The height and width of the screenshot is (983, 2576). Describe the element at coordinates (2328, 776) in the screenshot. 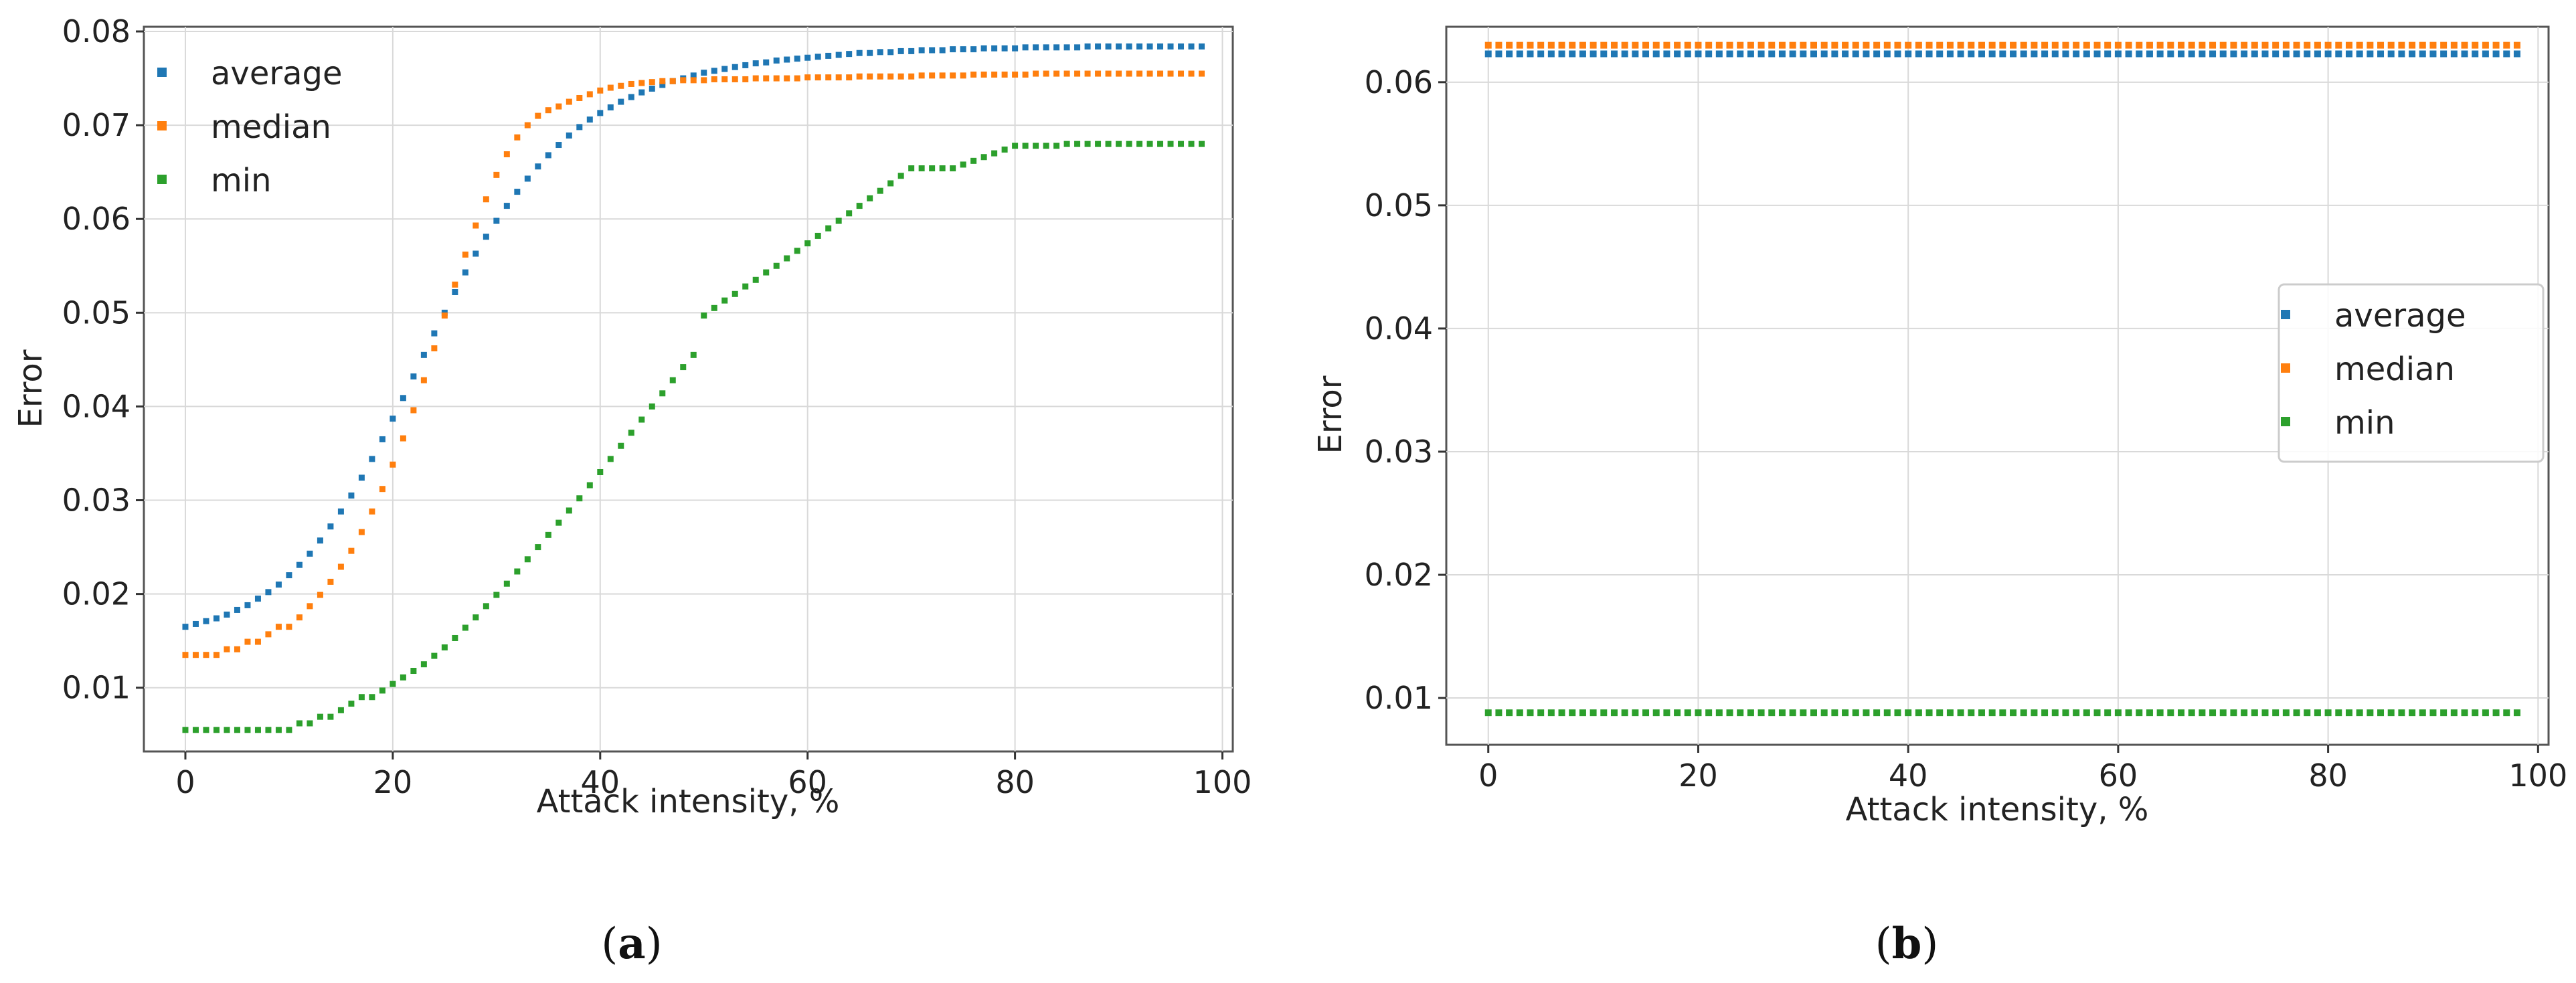

I see `x-tick-label: 80` at that location.